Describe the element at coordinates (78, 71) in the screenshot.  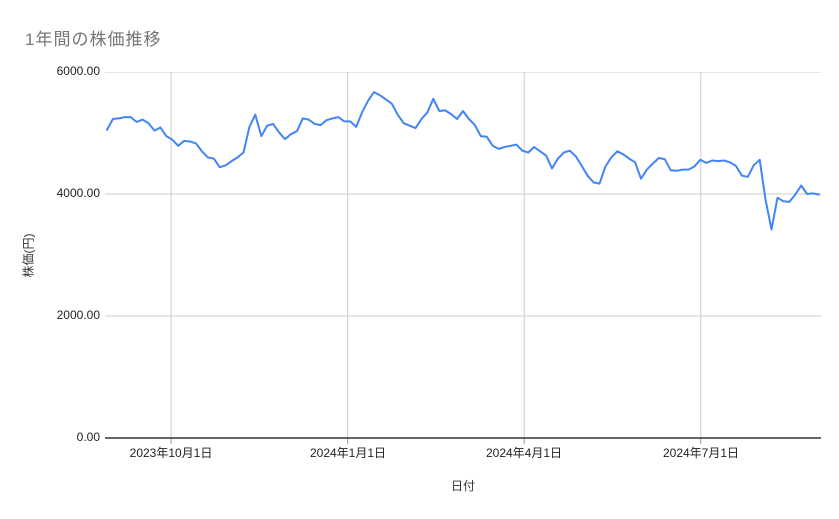
I see `y-tick-6000: 6000.00` at that location.